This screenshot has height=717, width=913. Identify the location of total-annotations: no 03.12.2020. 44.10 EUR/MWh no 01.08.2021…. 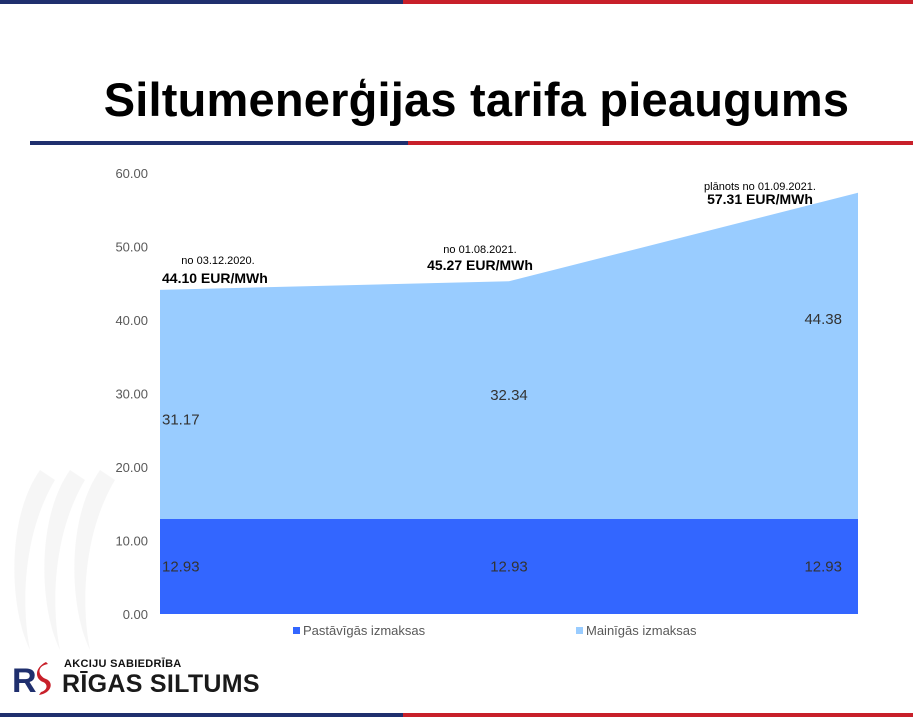
(489, 233).